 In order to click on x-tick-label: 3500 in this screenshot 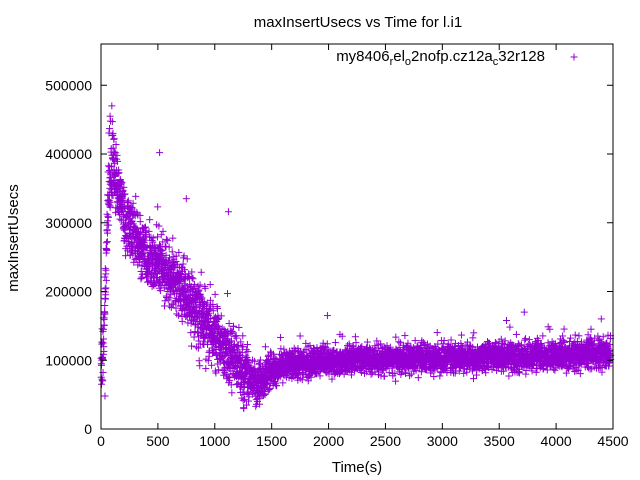, I will do `click(499, 441)`.